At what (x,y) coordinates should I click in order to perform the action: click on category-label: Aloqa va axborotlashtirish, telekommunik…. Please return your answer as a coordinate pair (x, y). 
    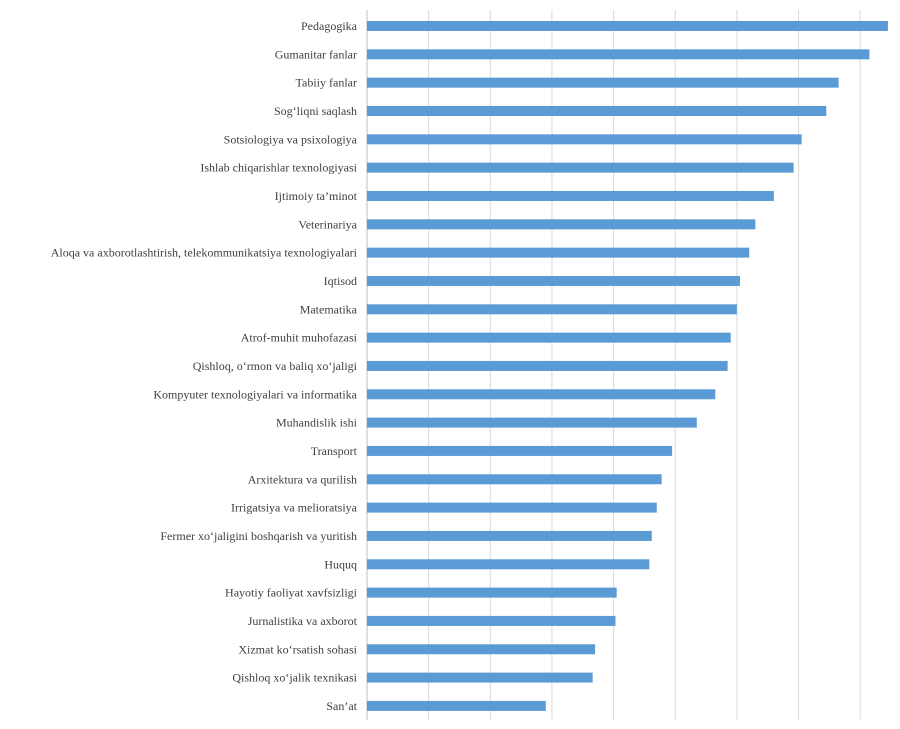
    Looking at the image, I should click on (204, 253).